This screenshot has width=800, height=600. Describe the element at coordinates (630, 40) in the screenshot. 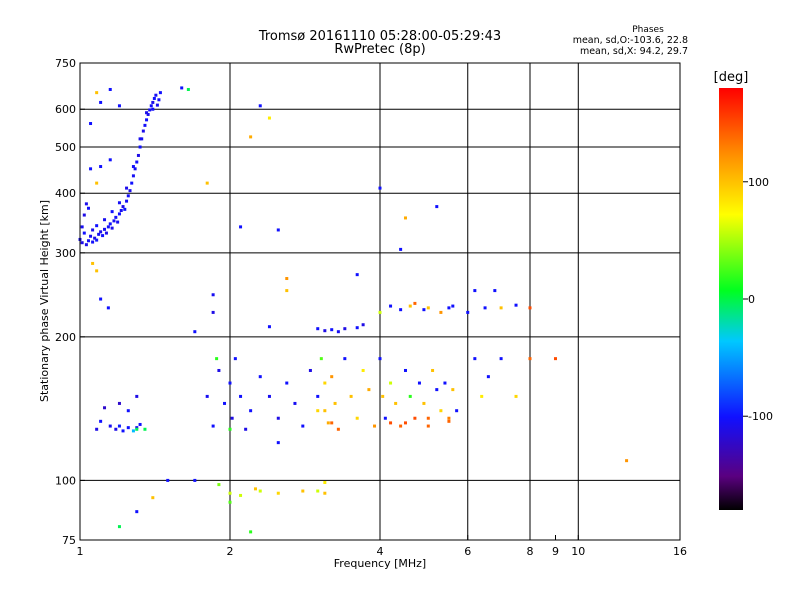

I see `phase-stats-o-mode: mean, sd,O:-103.6, 22.8` at that location.